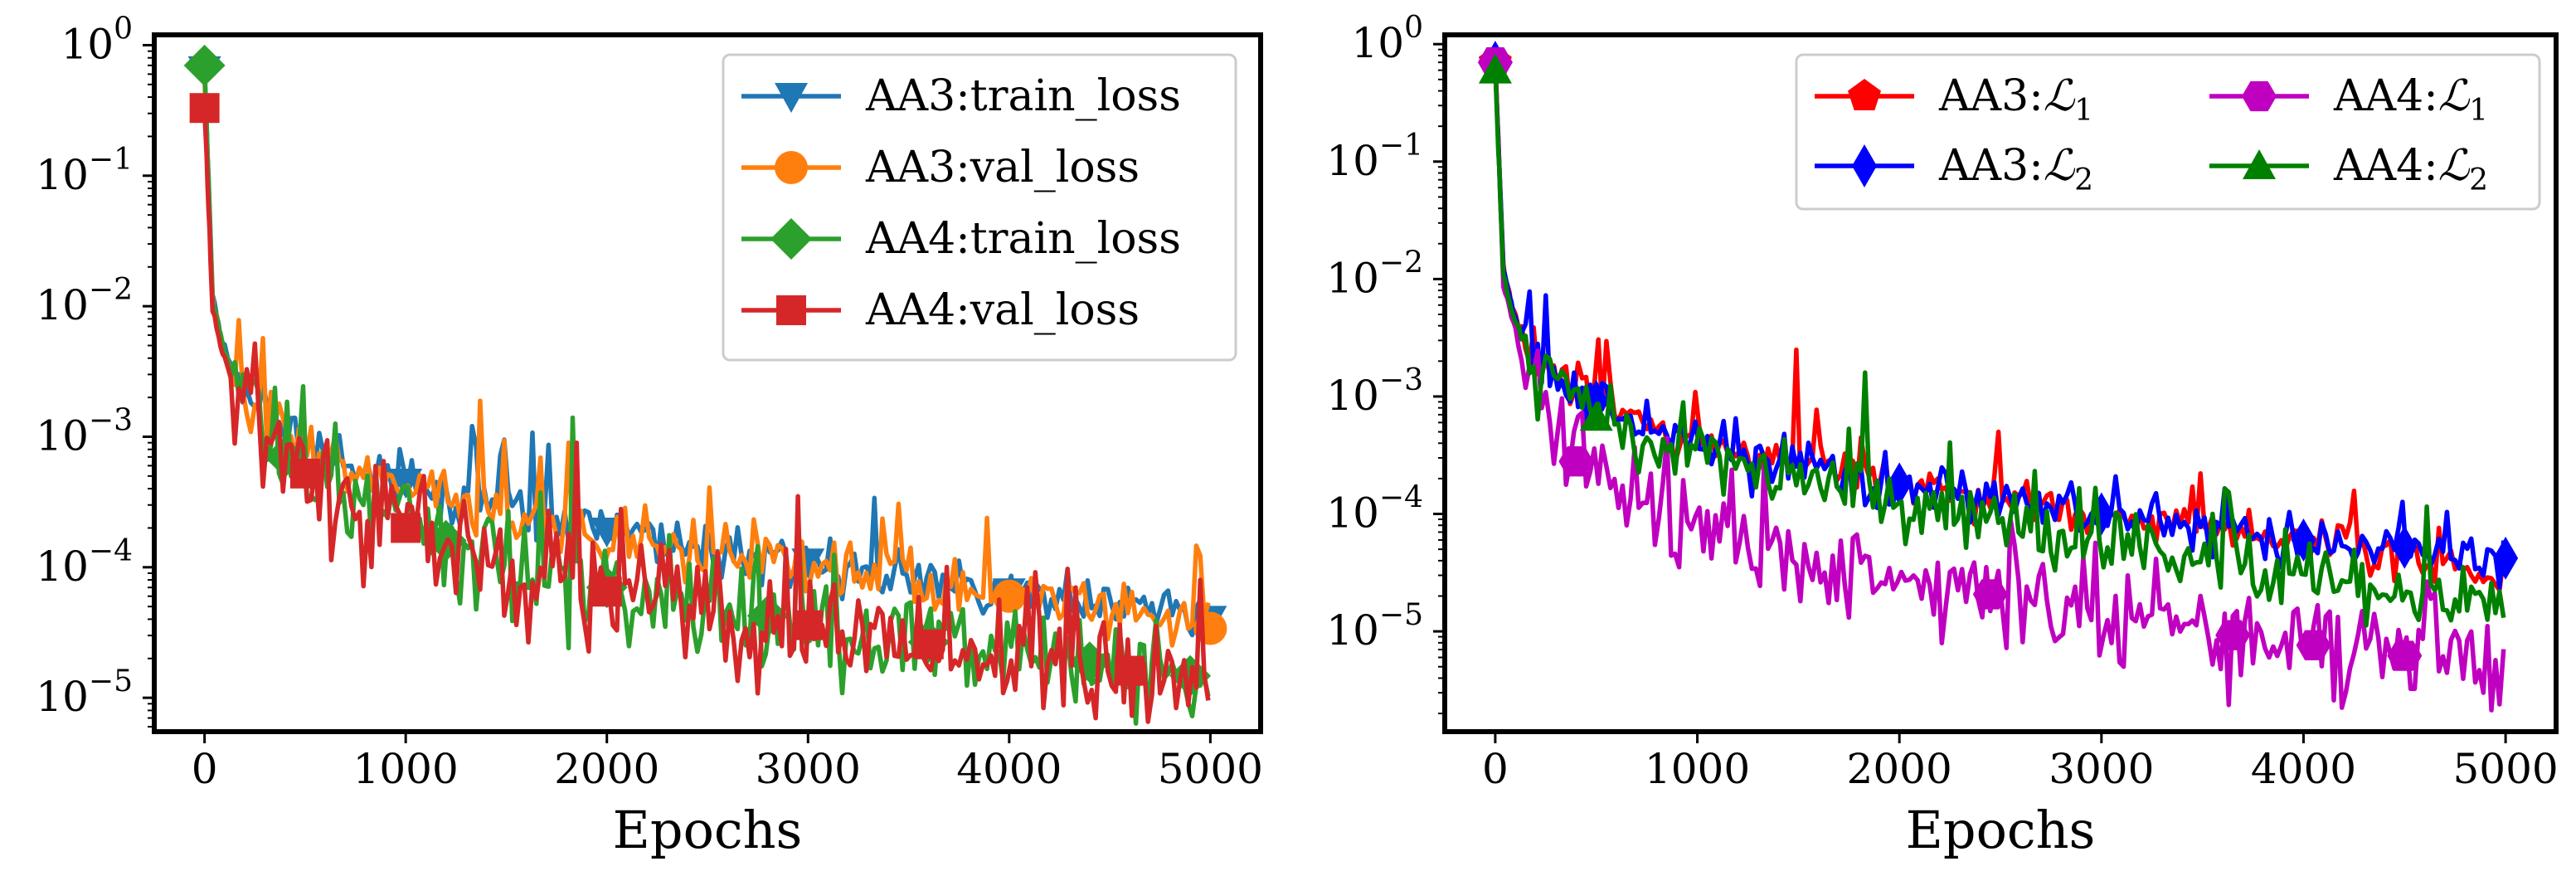  I want to click on legend-label: AA3:ℒ1, so click(2015, 99).